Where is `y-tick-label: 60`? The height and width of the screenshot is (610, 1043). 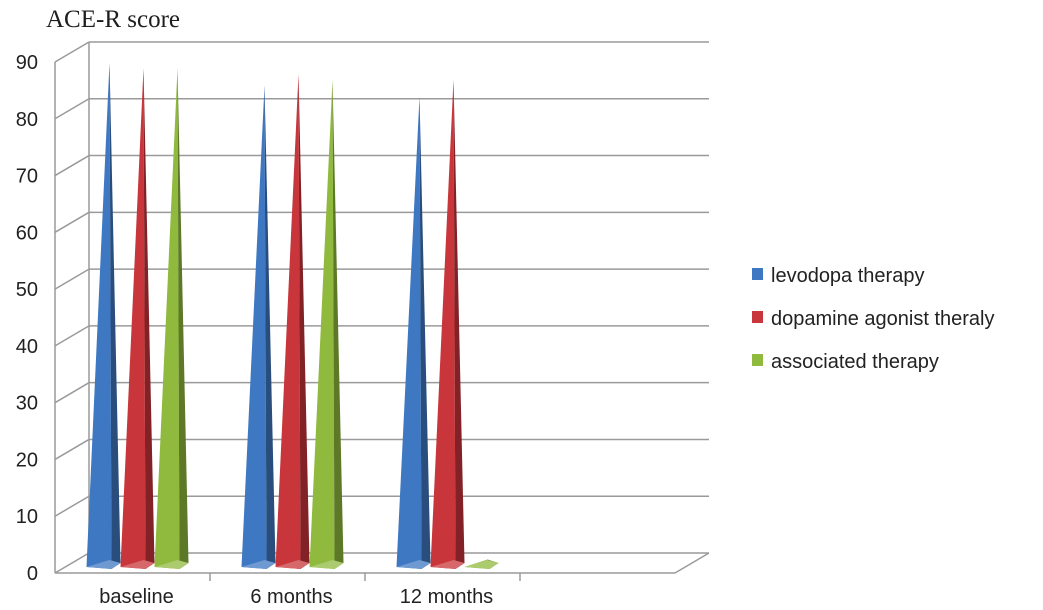 y-tick-label: 60 is located at coordinates (27, 233).